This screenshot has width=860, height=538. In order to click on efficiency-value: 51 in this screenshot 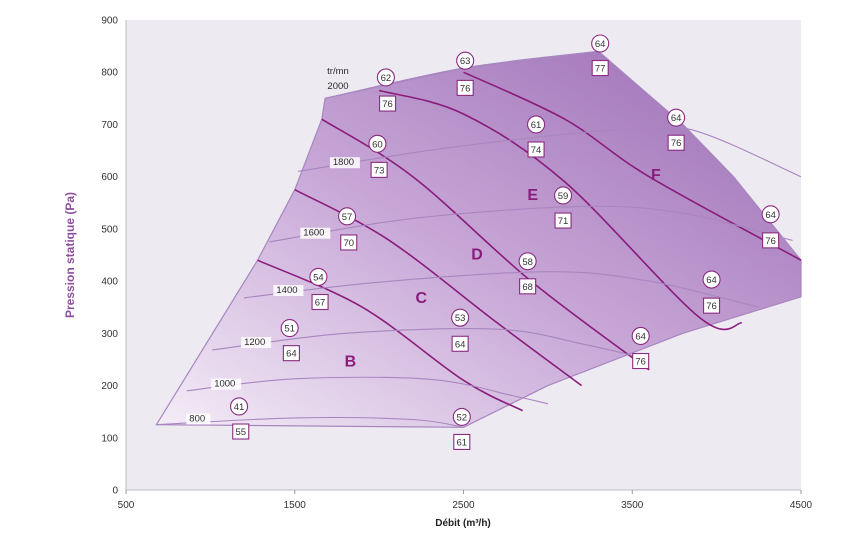, I will do `click(289, 329)`.